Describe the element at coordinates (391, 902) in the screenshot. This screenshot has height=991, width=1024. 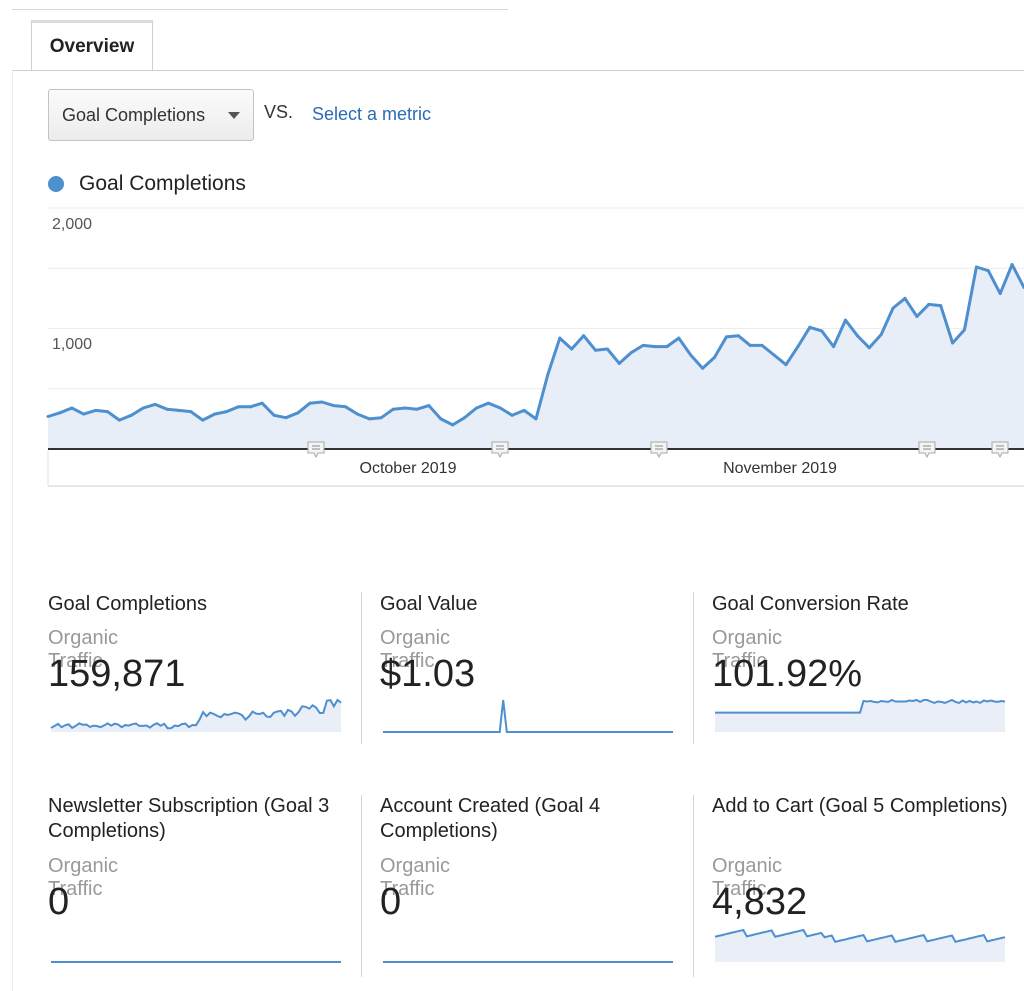
I see `card-value: 0` at that location.